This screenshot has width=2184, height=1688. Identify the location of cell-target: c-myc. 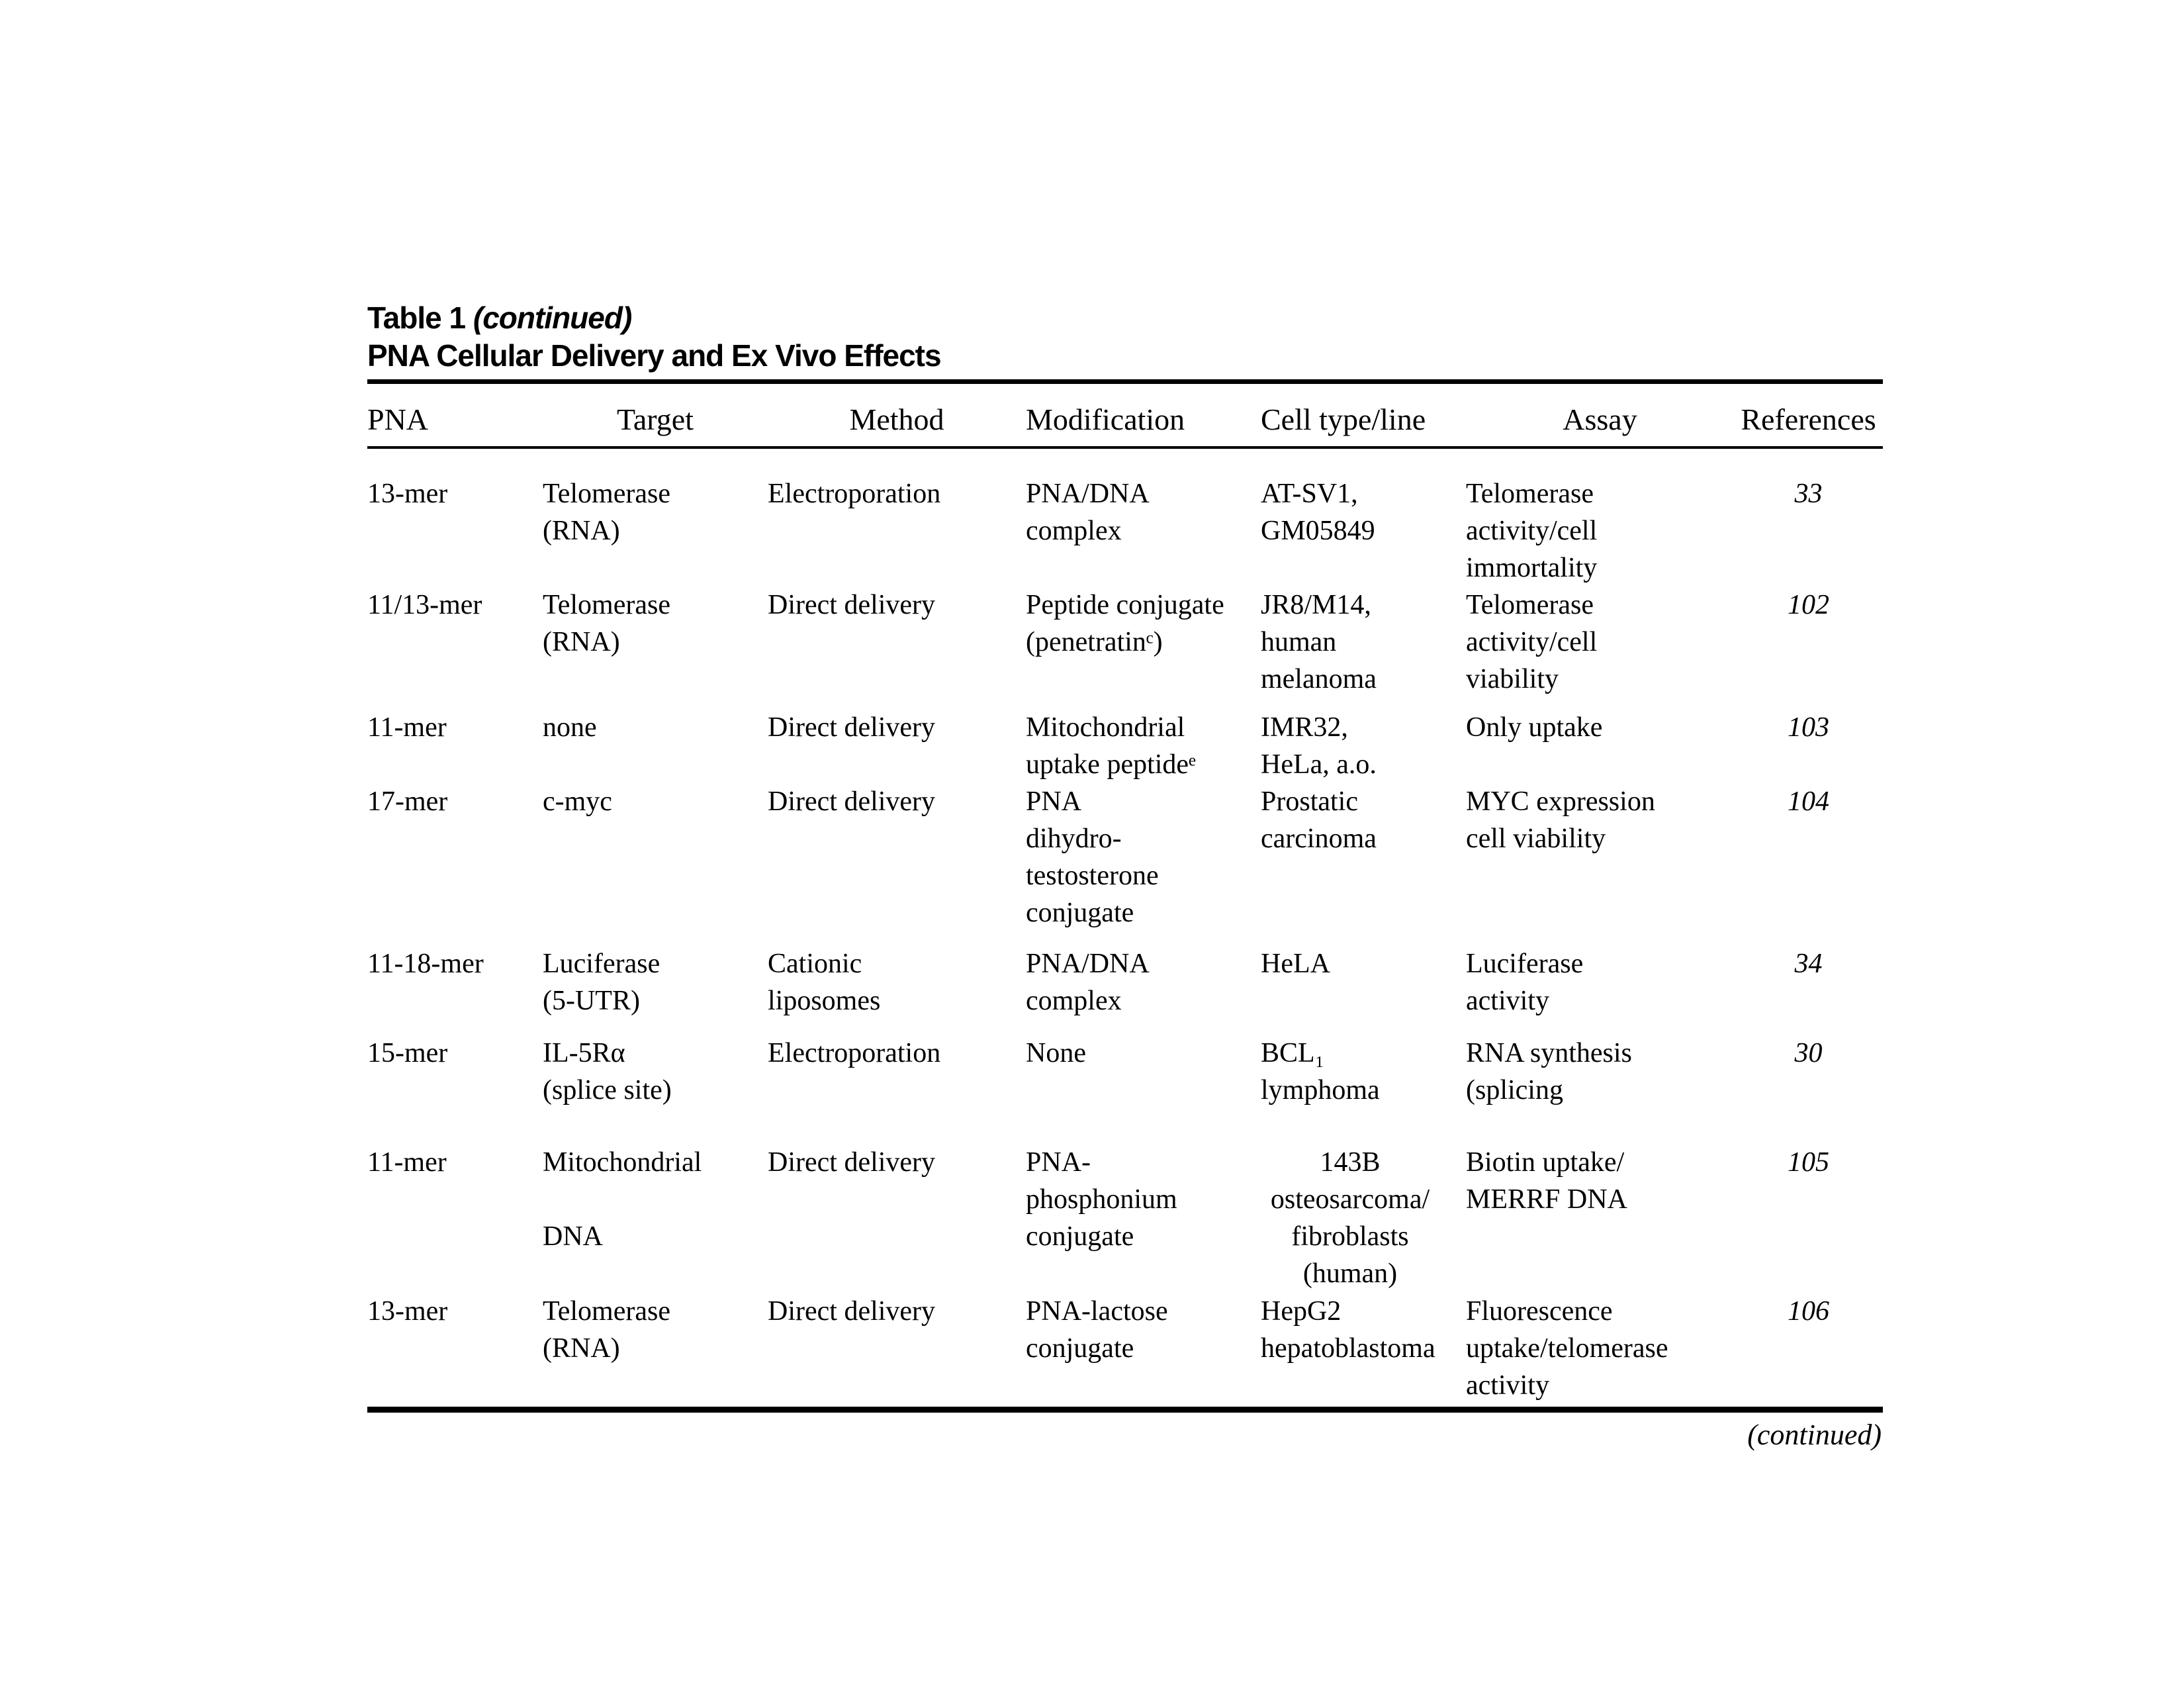
(577, 801).